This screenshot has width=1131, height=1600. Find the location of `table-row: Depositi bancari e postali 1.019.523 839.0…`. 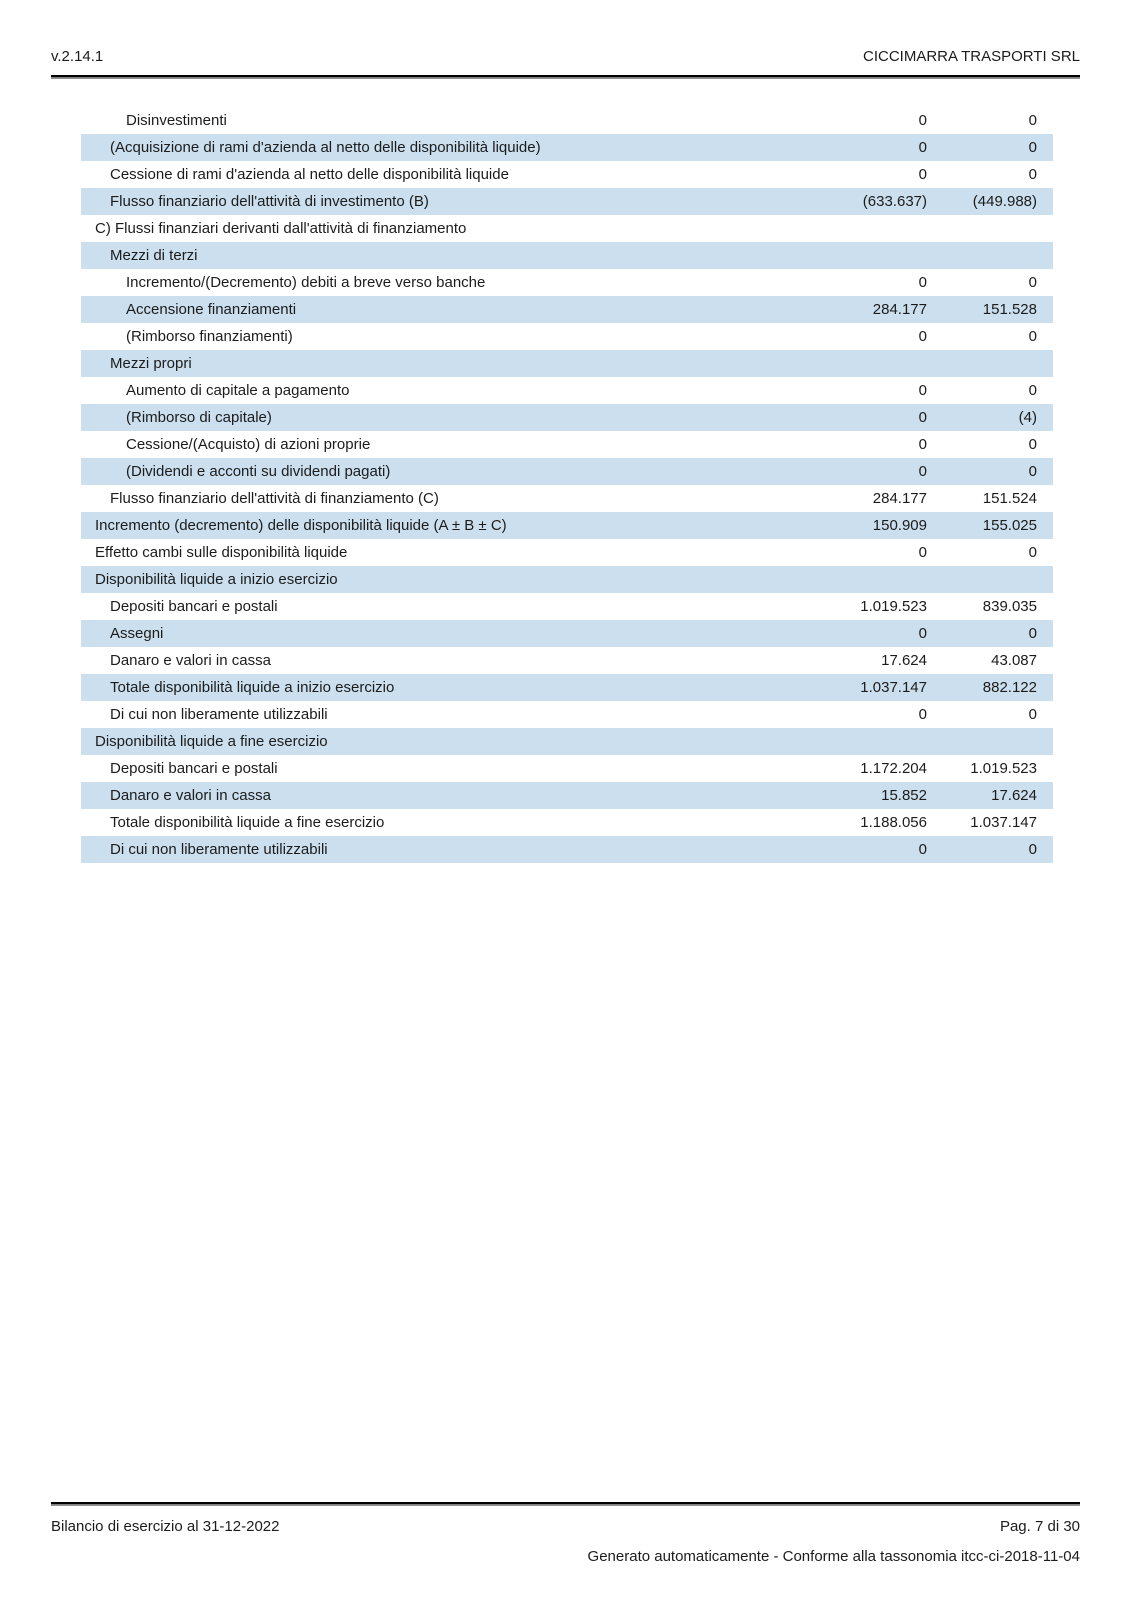

table-row: Depositi bancari e postali 1.019.523 839.0… is located at coordinates (567, 606).